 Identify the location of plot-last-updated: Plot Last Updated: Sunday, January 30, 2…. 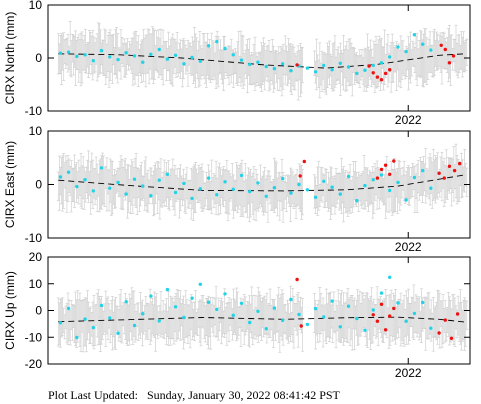
(194, 395).